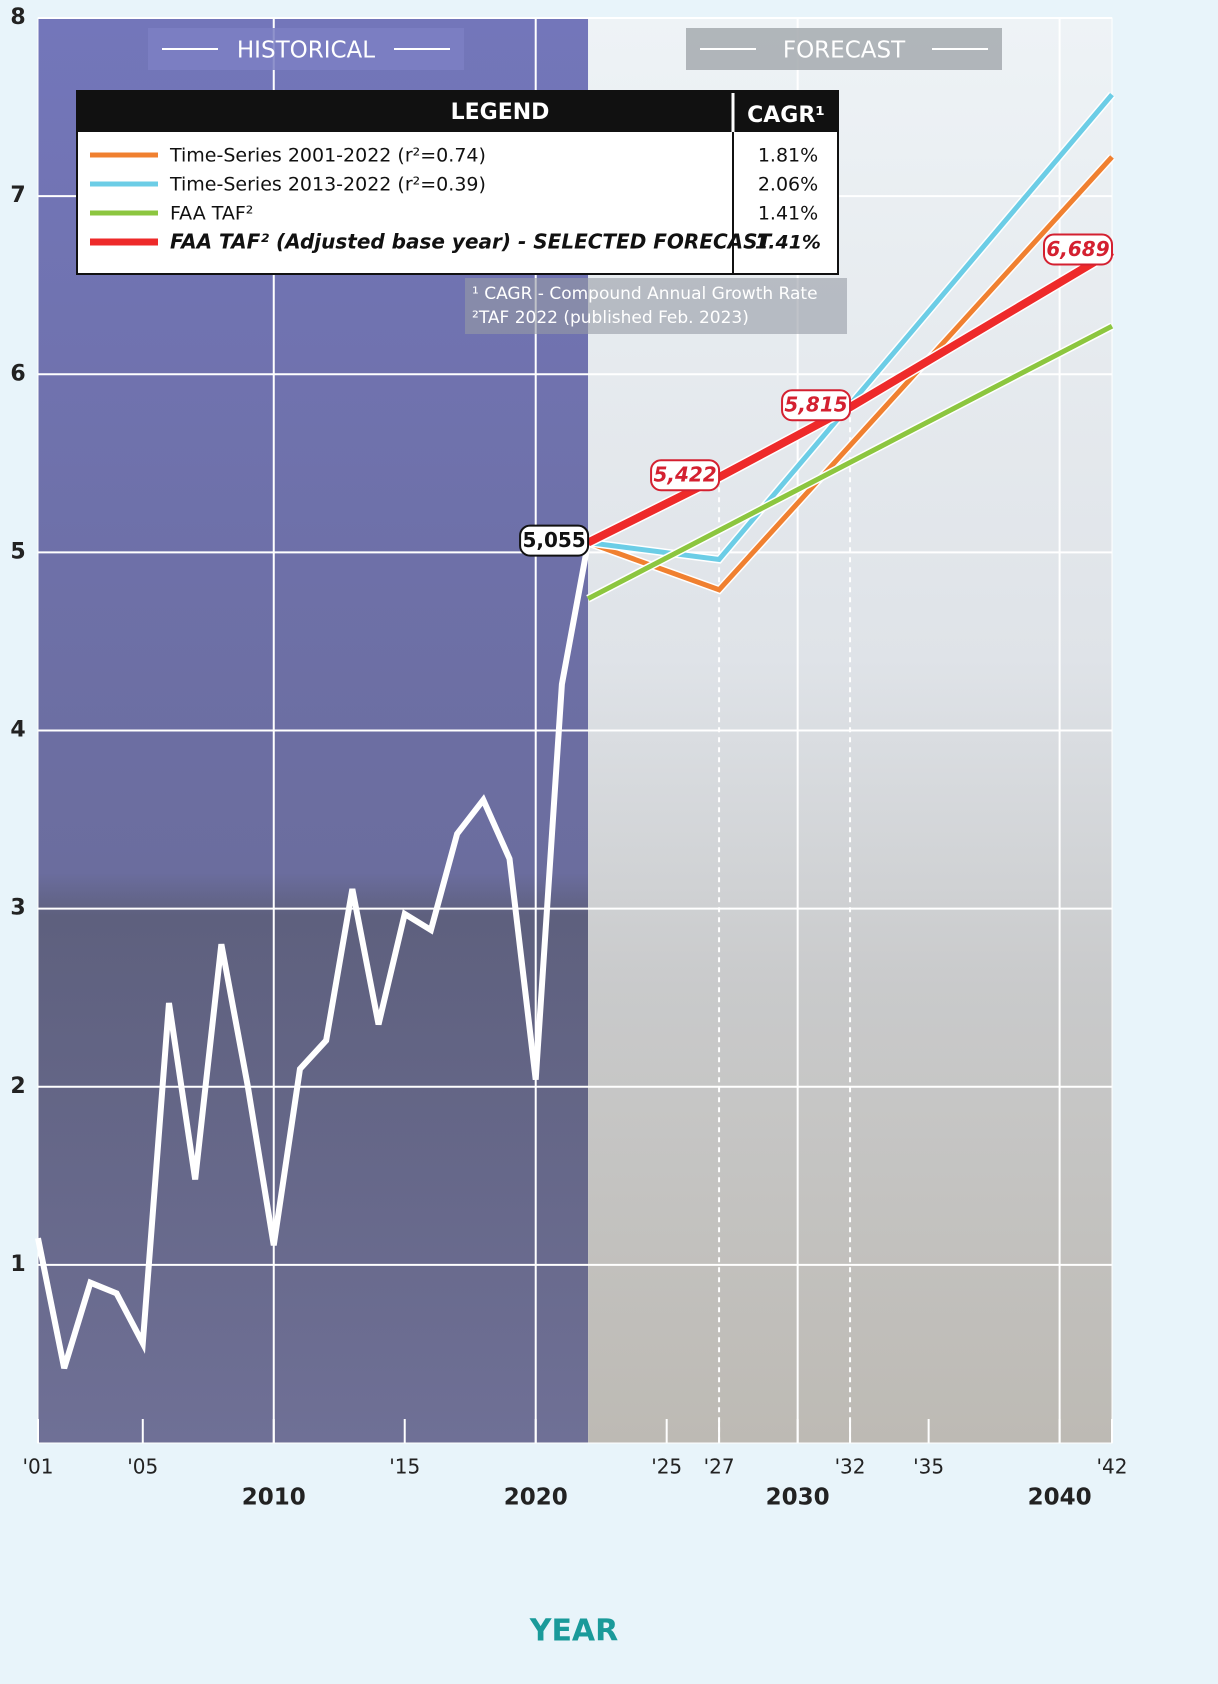 This screenshot has height=1684, width=1218. I want to click on x-tick-label: '25, so click(666, 1467).